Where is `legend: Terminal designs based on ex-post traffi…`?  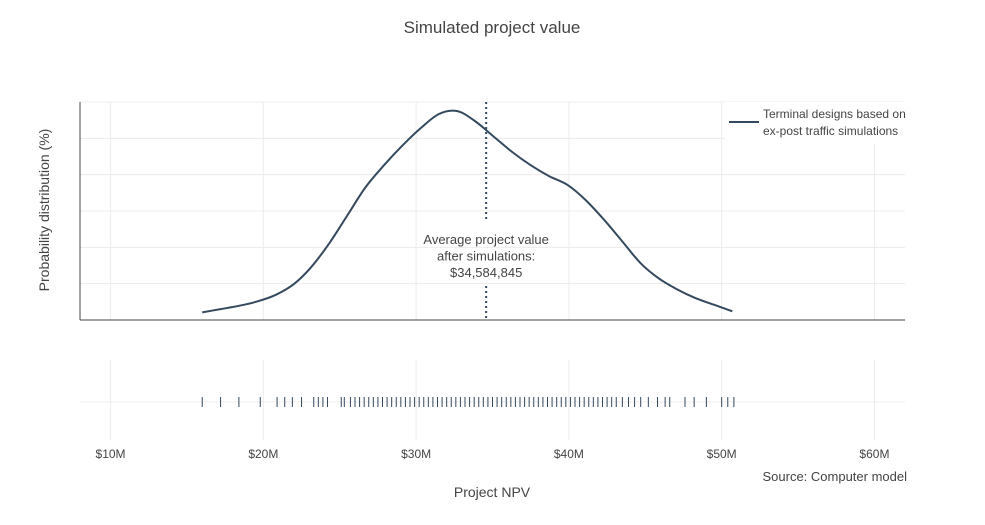
legend: Terminal designs based on ex-post traffi… is located at coordinates (822, 123).